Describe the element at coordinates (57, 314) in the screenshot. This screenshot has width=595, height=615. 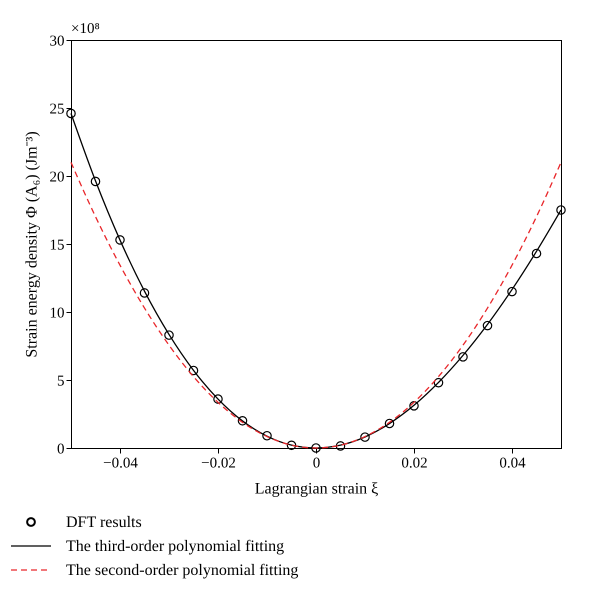
I see `y-tick-label: 10` at that location.